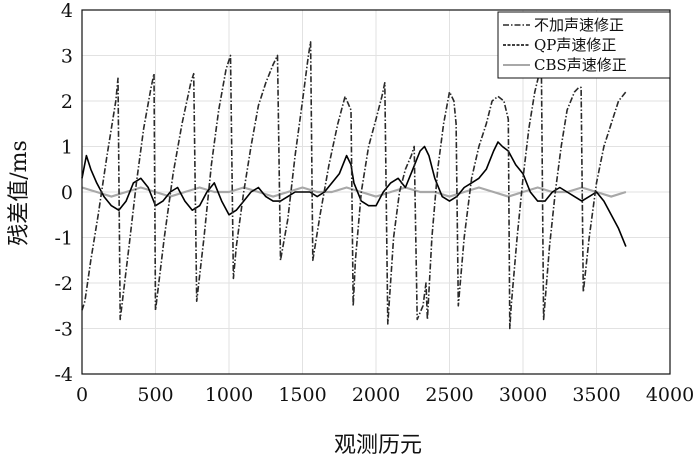 Image resolution: width=700 pixels, height=461 pixels. I want to click on y-tick-label: -4, so click(63, 375).